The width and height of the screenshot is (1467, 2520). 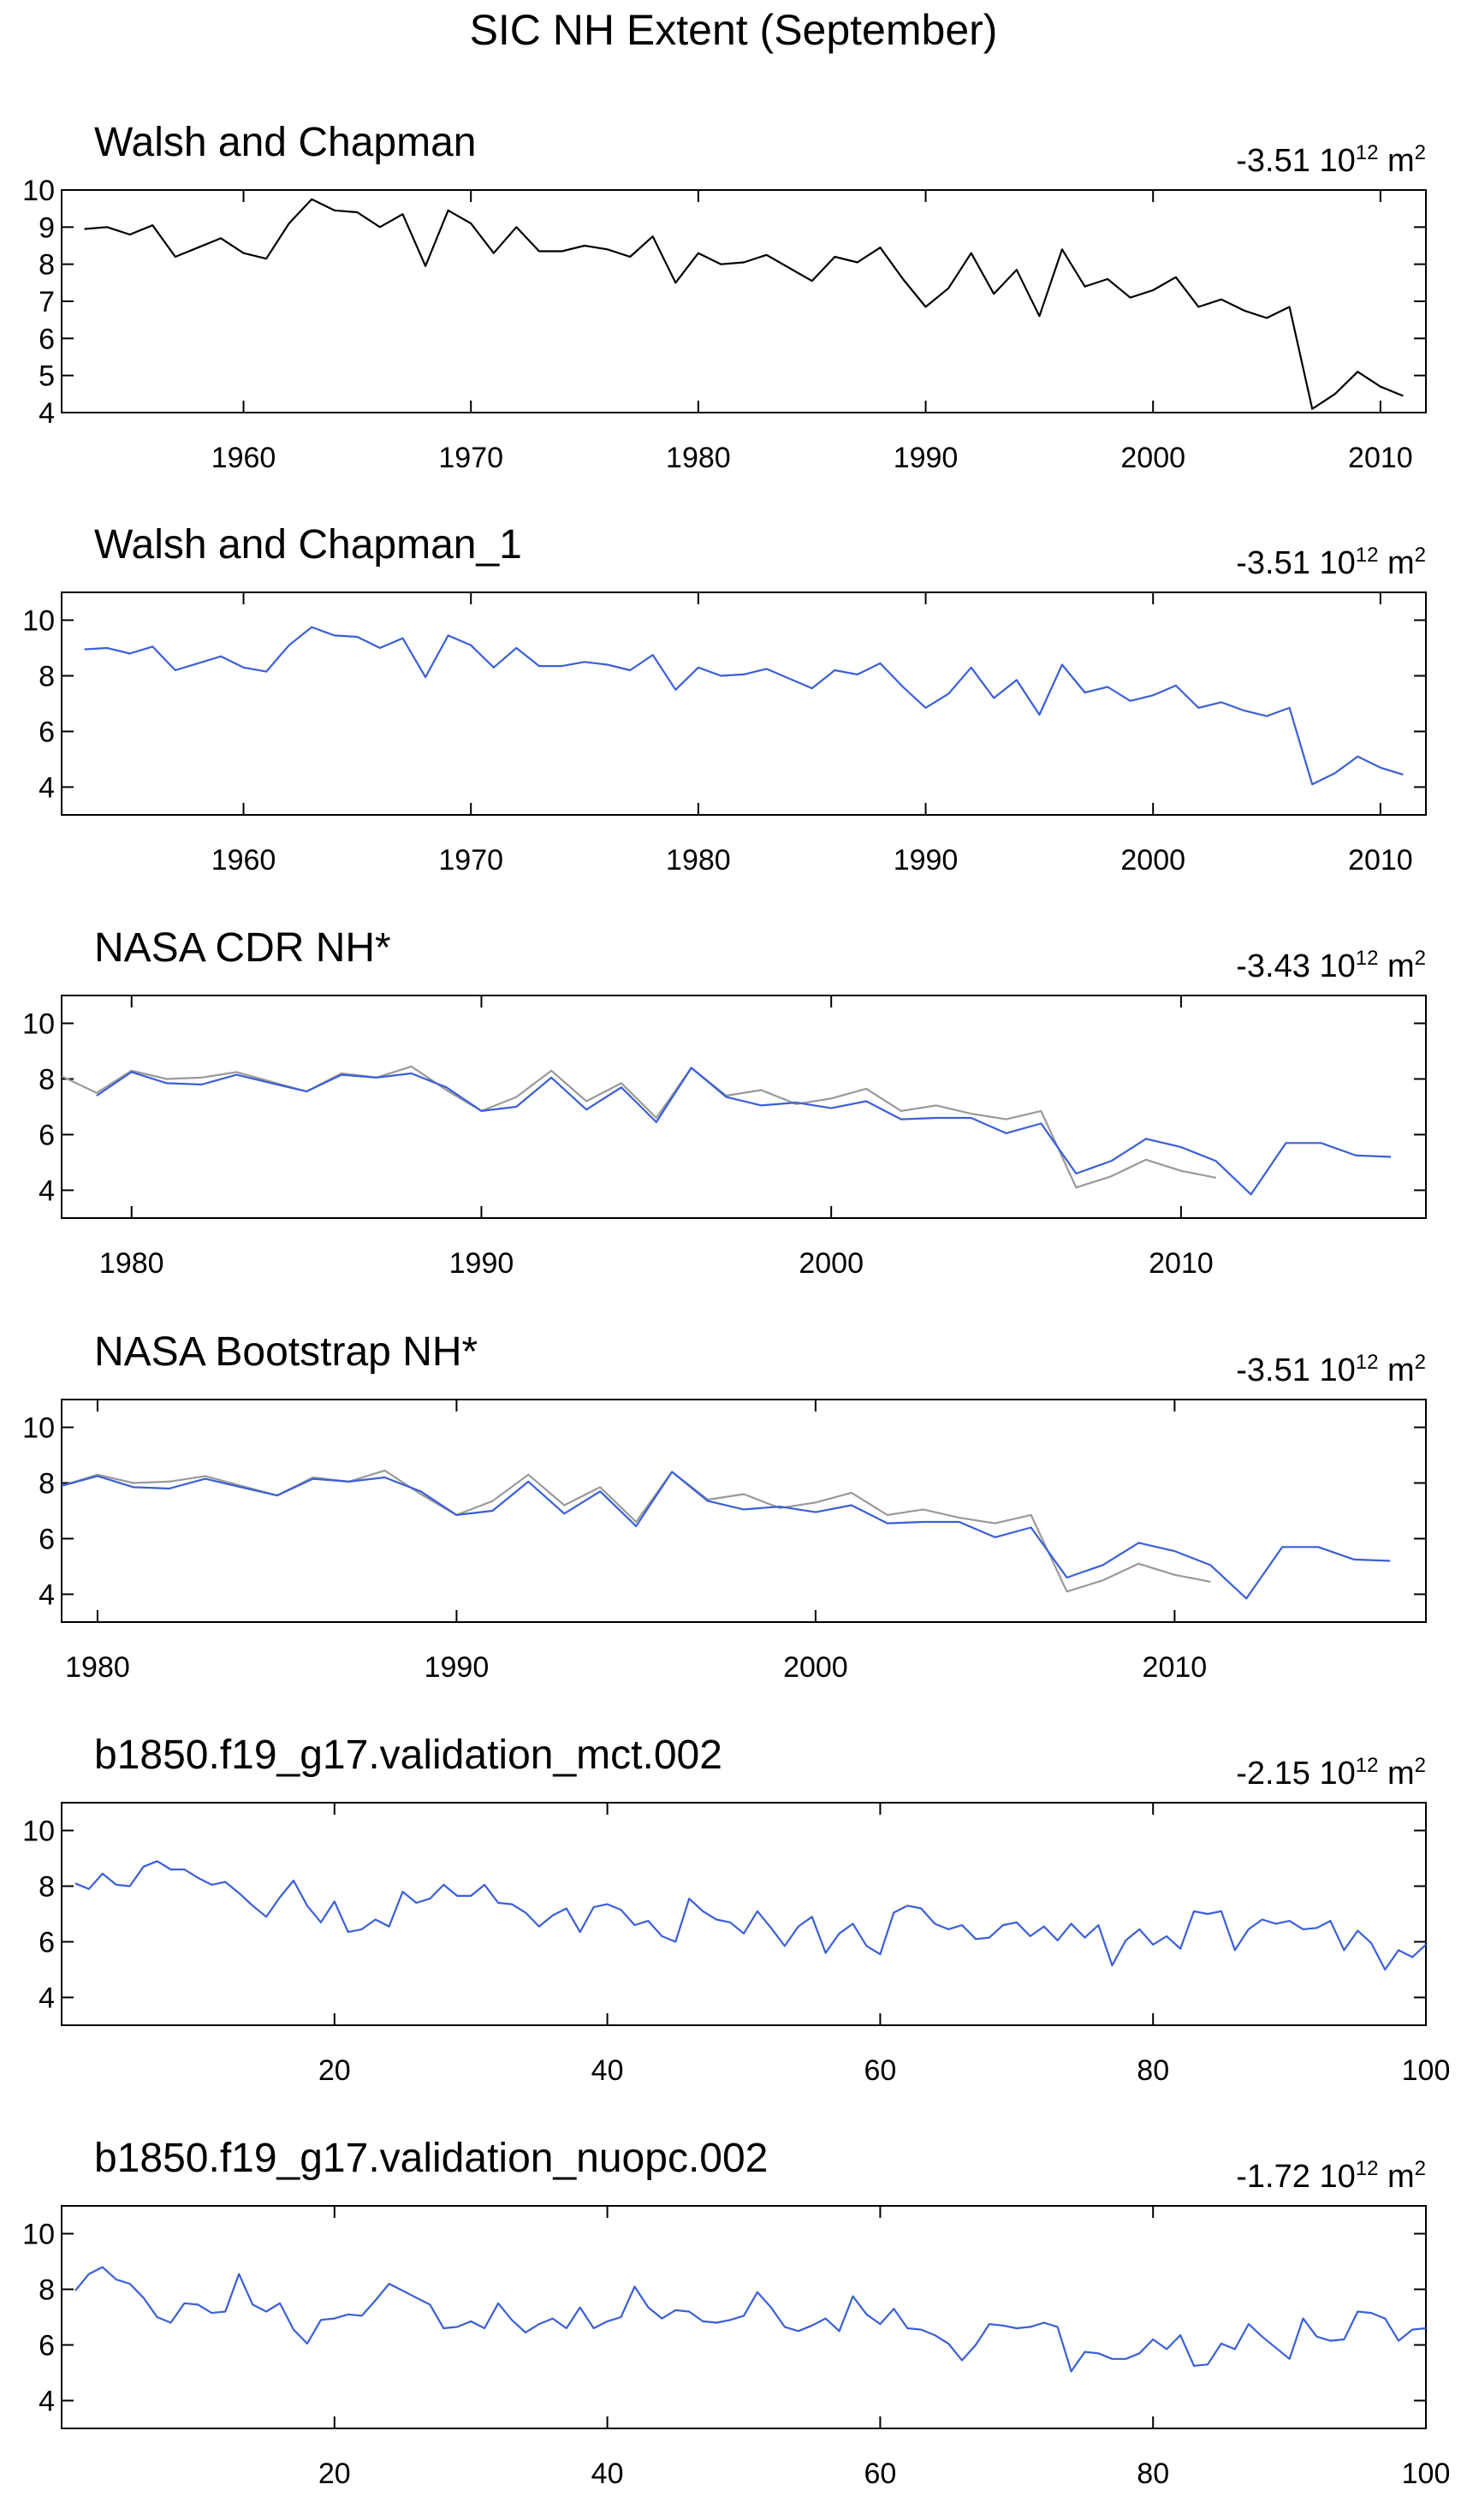 I want to click on panel-title: NASA Bootstrap NH*, so click(x=286, y=1352).